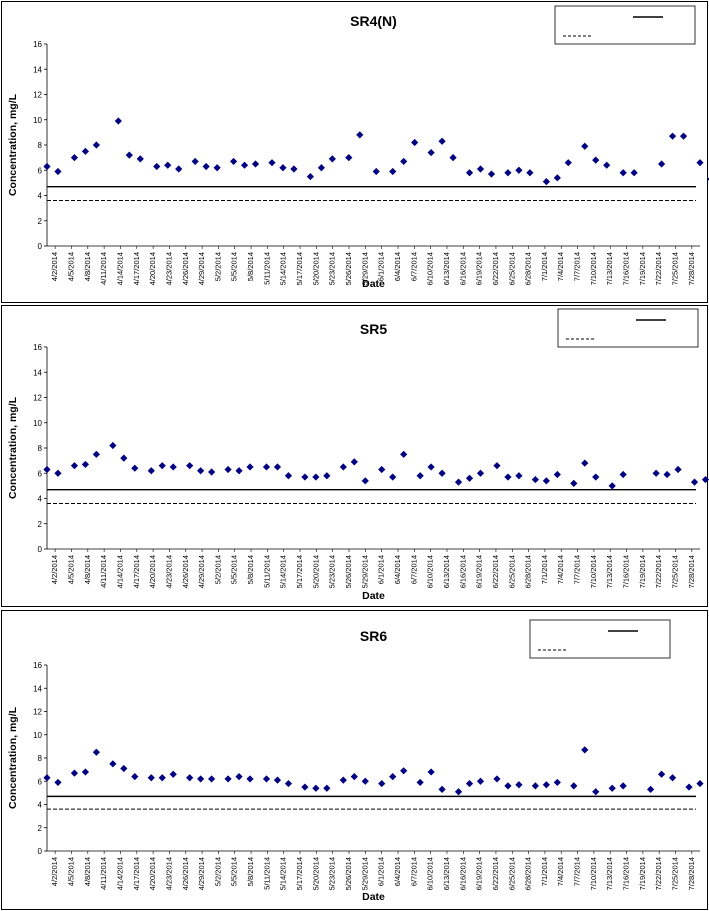 This screenshot has height=911, width=709. I want to click on x-tick-label: 4/26/2014, so click(185, 571).